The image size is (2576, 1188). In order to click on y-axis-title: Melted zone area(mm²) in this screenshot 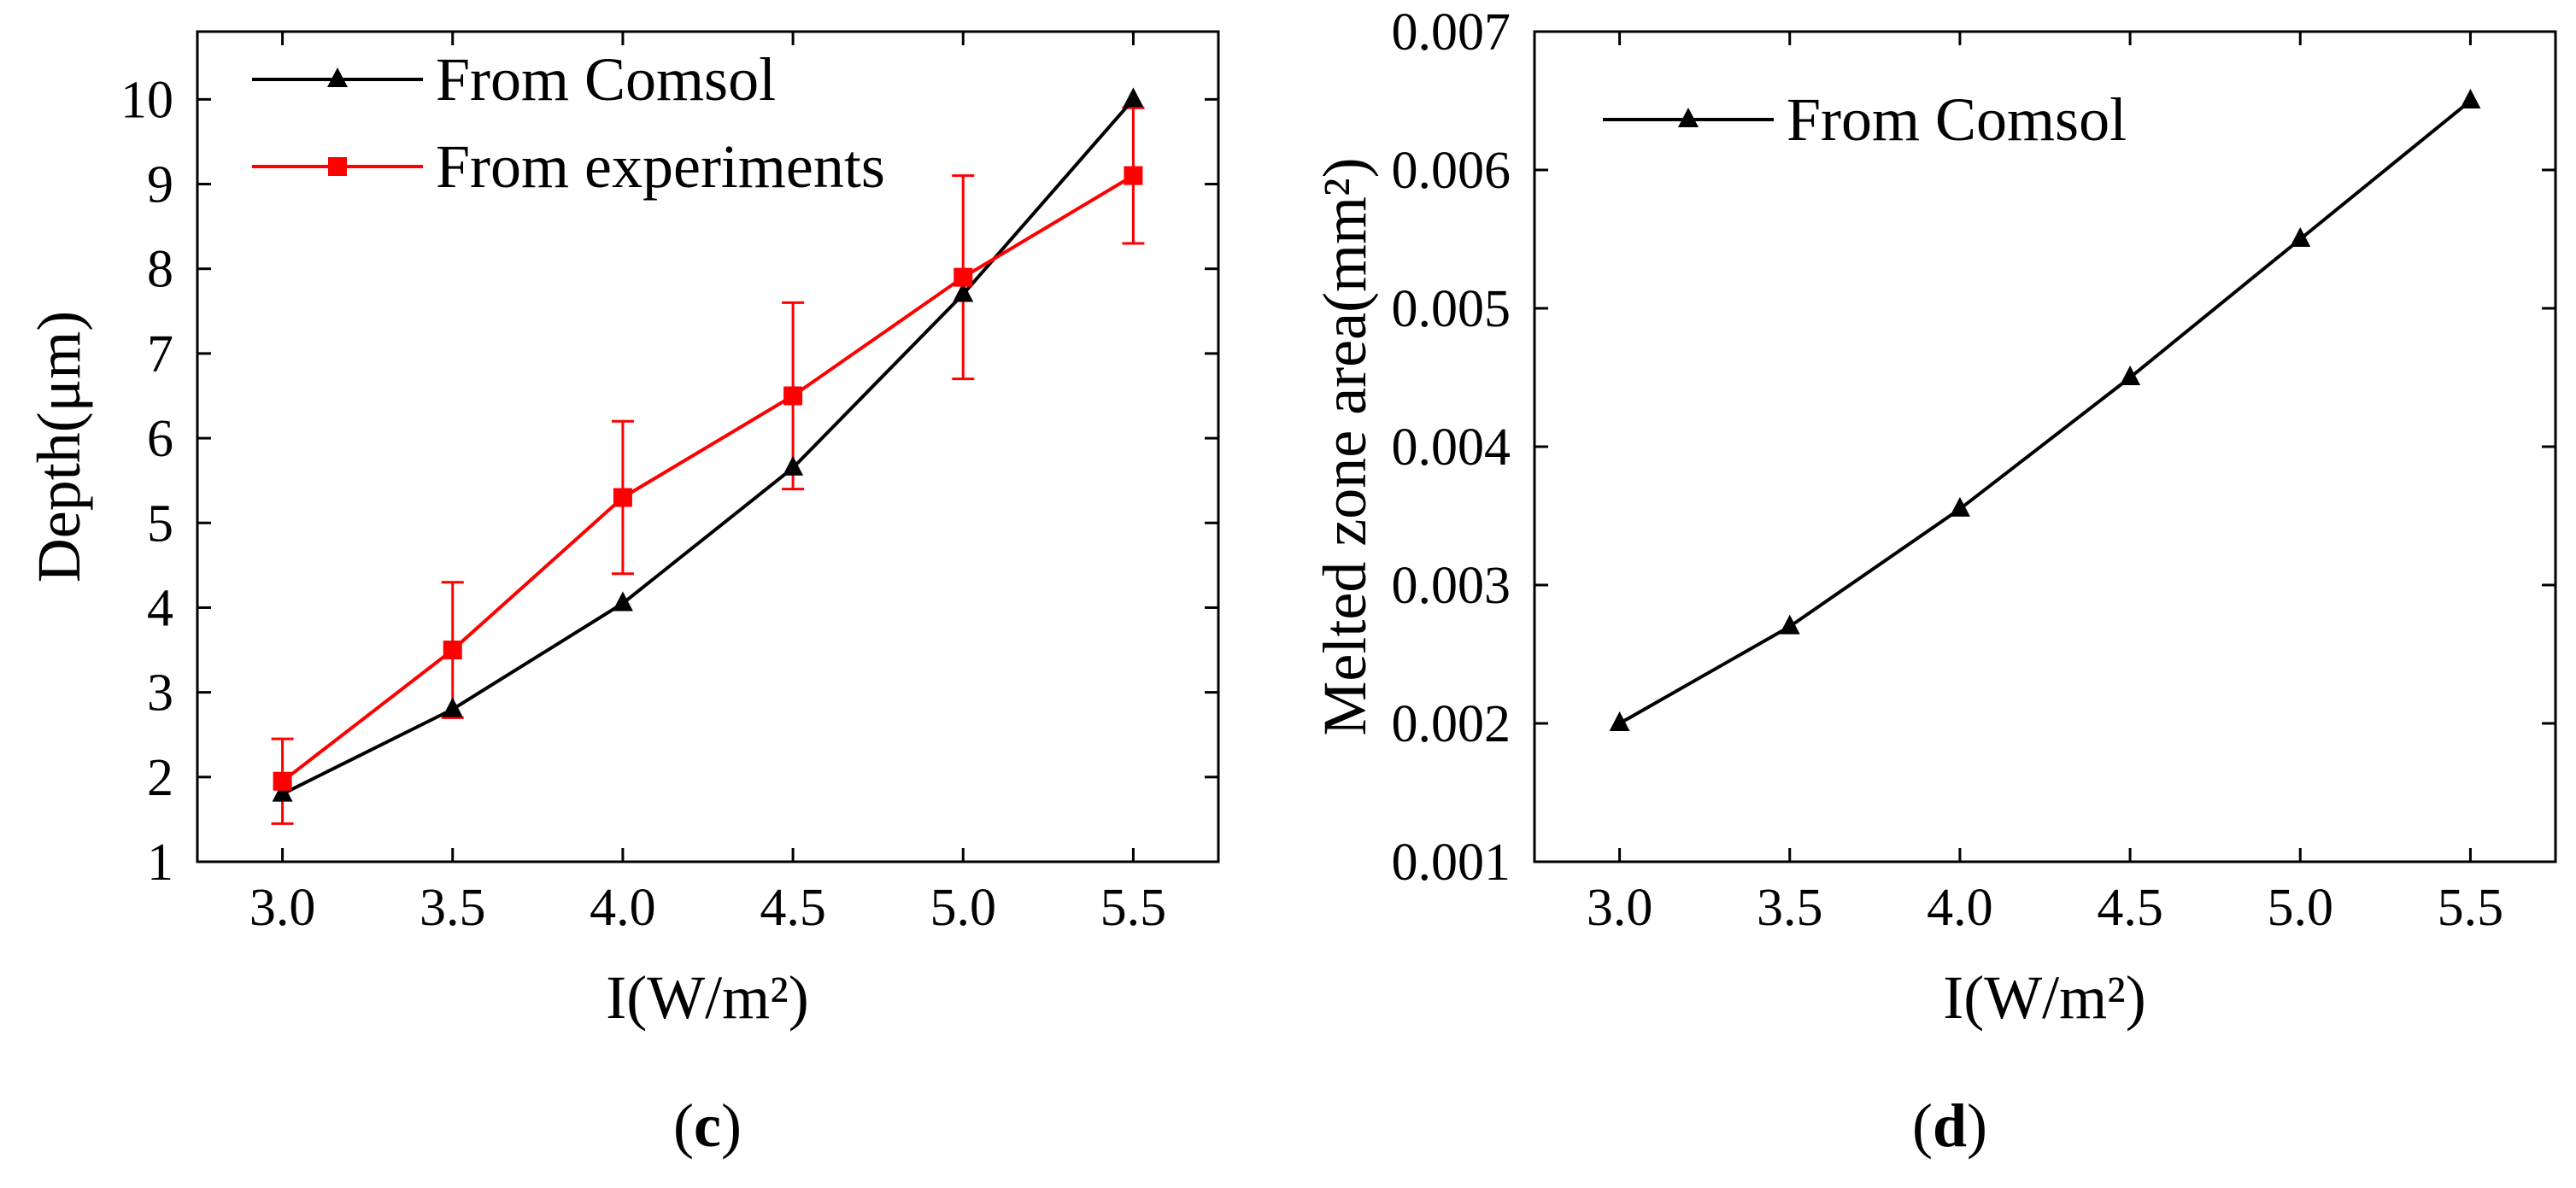, I will do `click(1345, 446)`.